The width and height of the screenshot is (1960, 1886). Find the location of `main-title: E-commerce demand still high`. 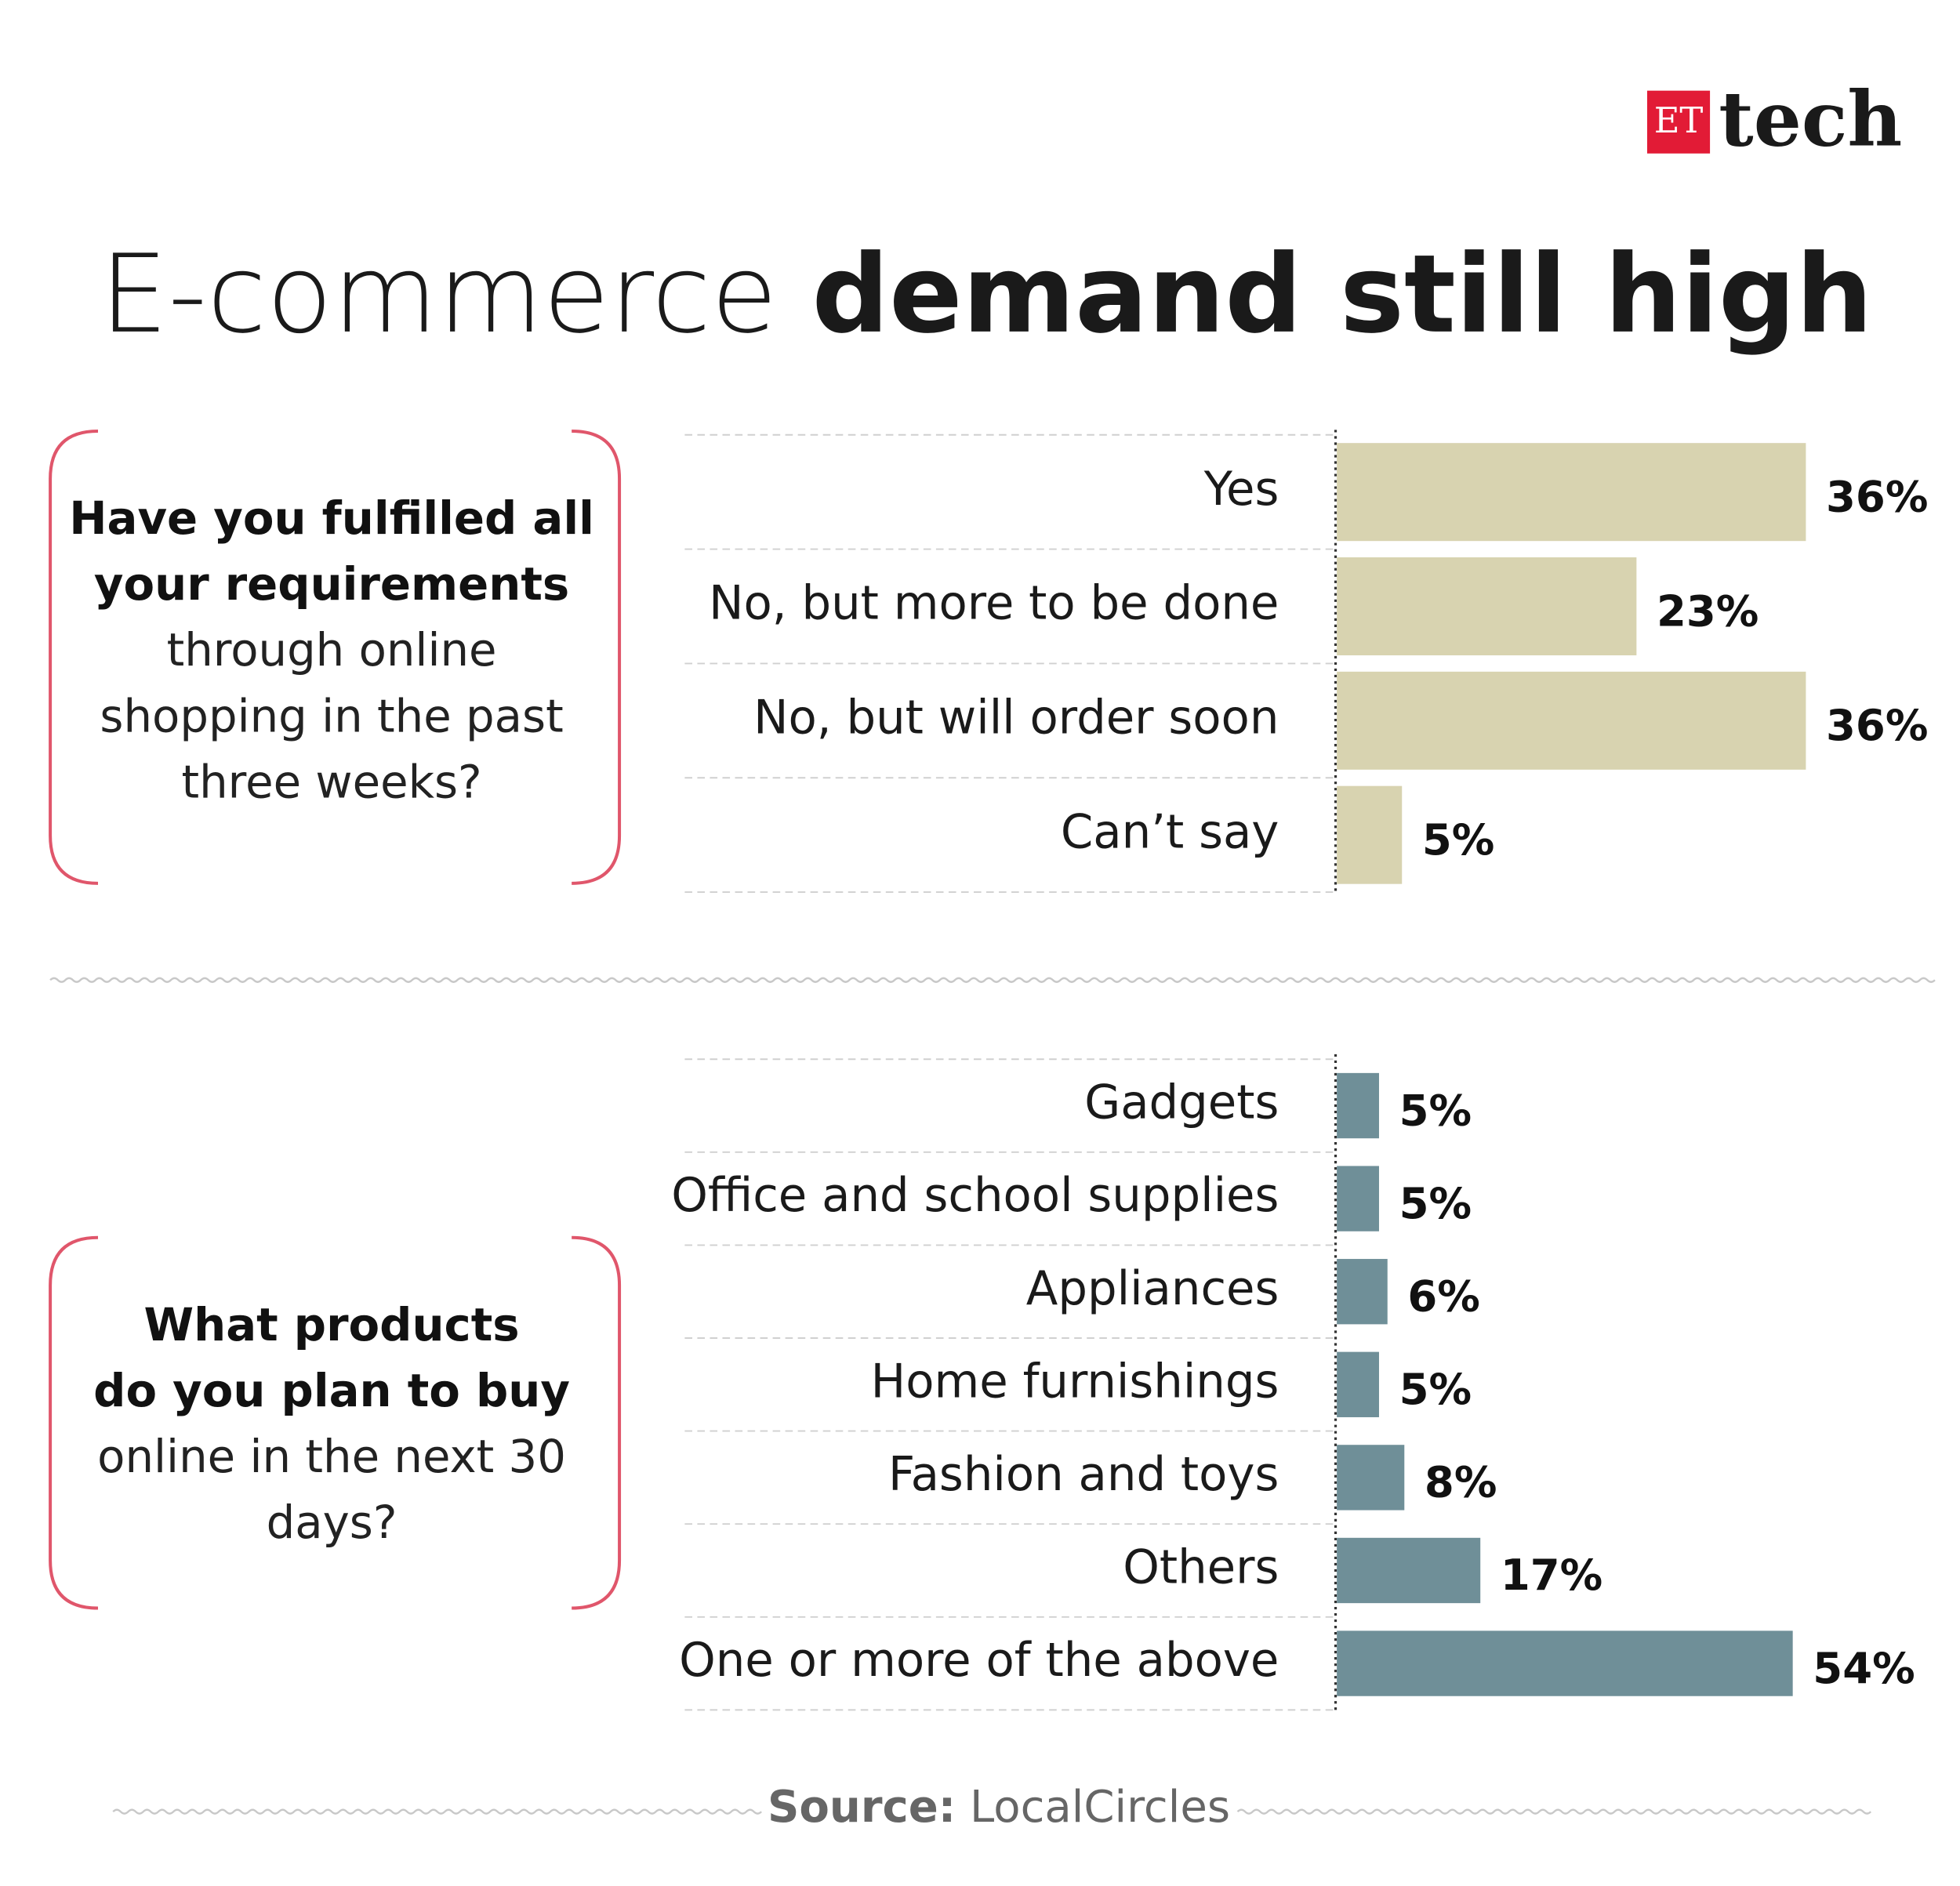

main-title: E-commerce demand still high is located at coordinates (986, 293).